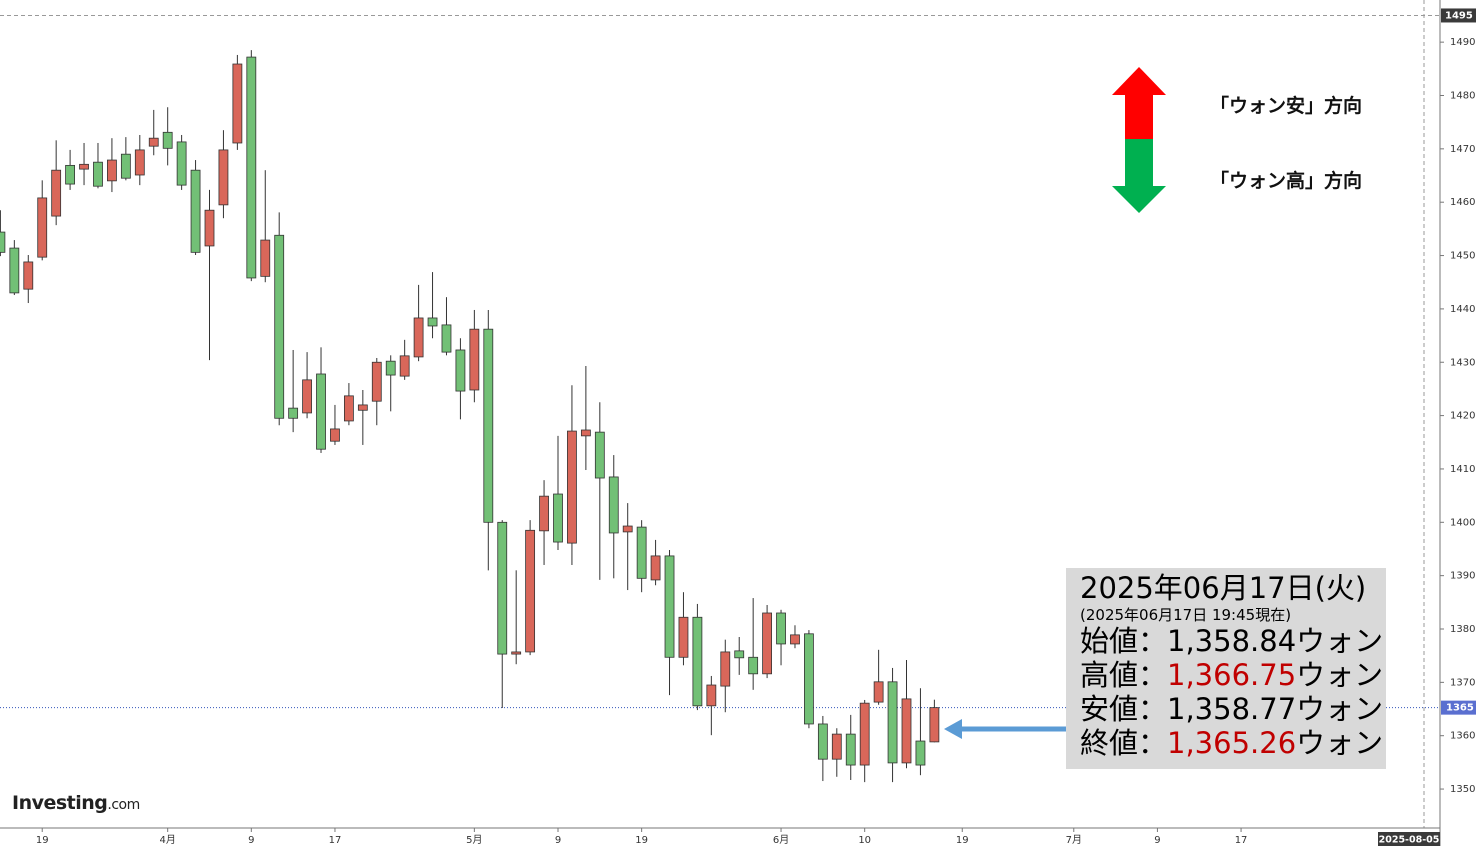  I want to click on y-tick-label: 1480, so click(1462, 95).